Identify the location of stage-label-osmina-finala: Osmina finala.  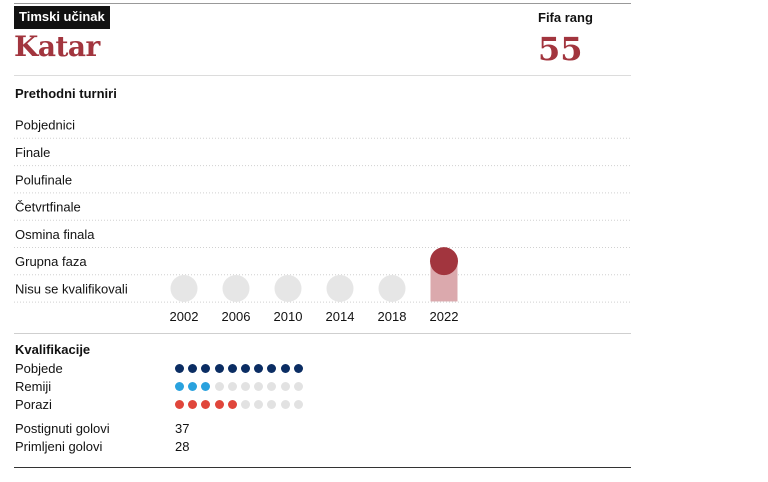
(55, 234).